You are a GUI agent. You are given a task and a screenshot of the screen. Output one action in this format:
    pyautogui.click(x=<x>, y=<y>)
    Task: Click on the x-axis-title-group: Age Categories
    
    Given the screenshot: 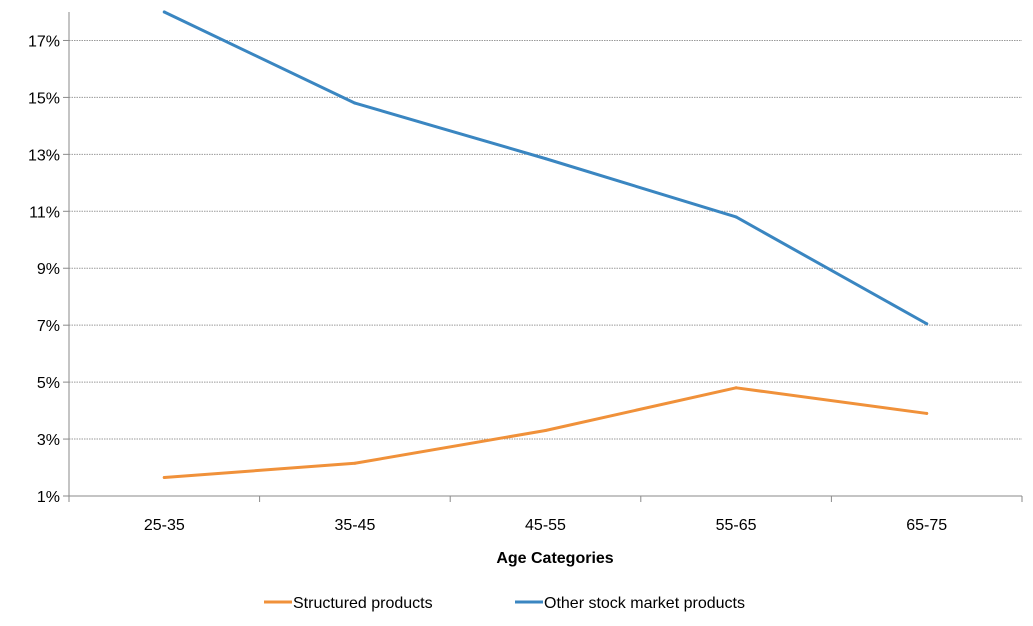 What is the action you would take?
    pyautogui.click(x=554, y=558)
    